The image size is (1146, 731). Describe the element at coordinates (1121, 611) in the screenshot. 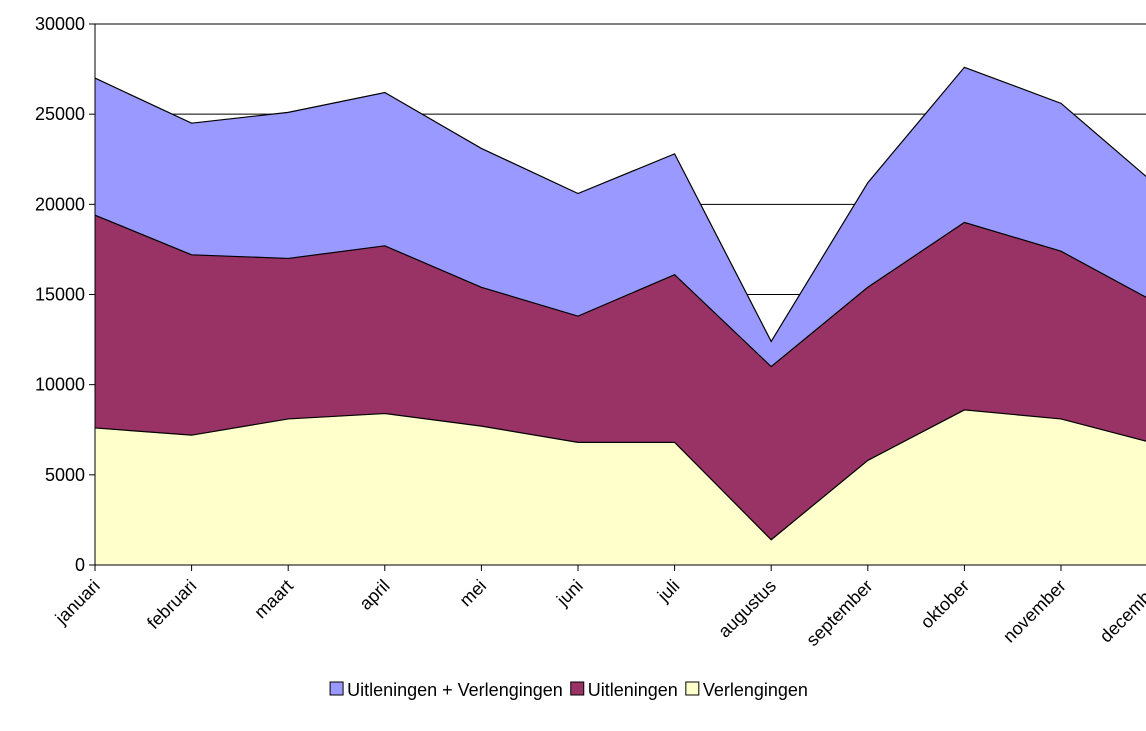

I see `x-tick-label: december` at that location.